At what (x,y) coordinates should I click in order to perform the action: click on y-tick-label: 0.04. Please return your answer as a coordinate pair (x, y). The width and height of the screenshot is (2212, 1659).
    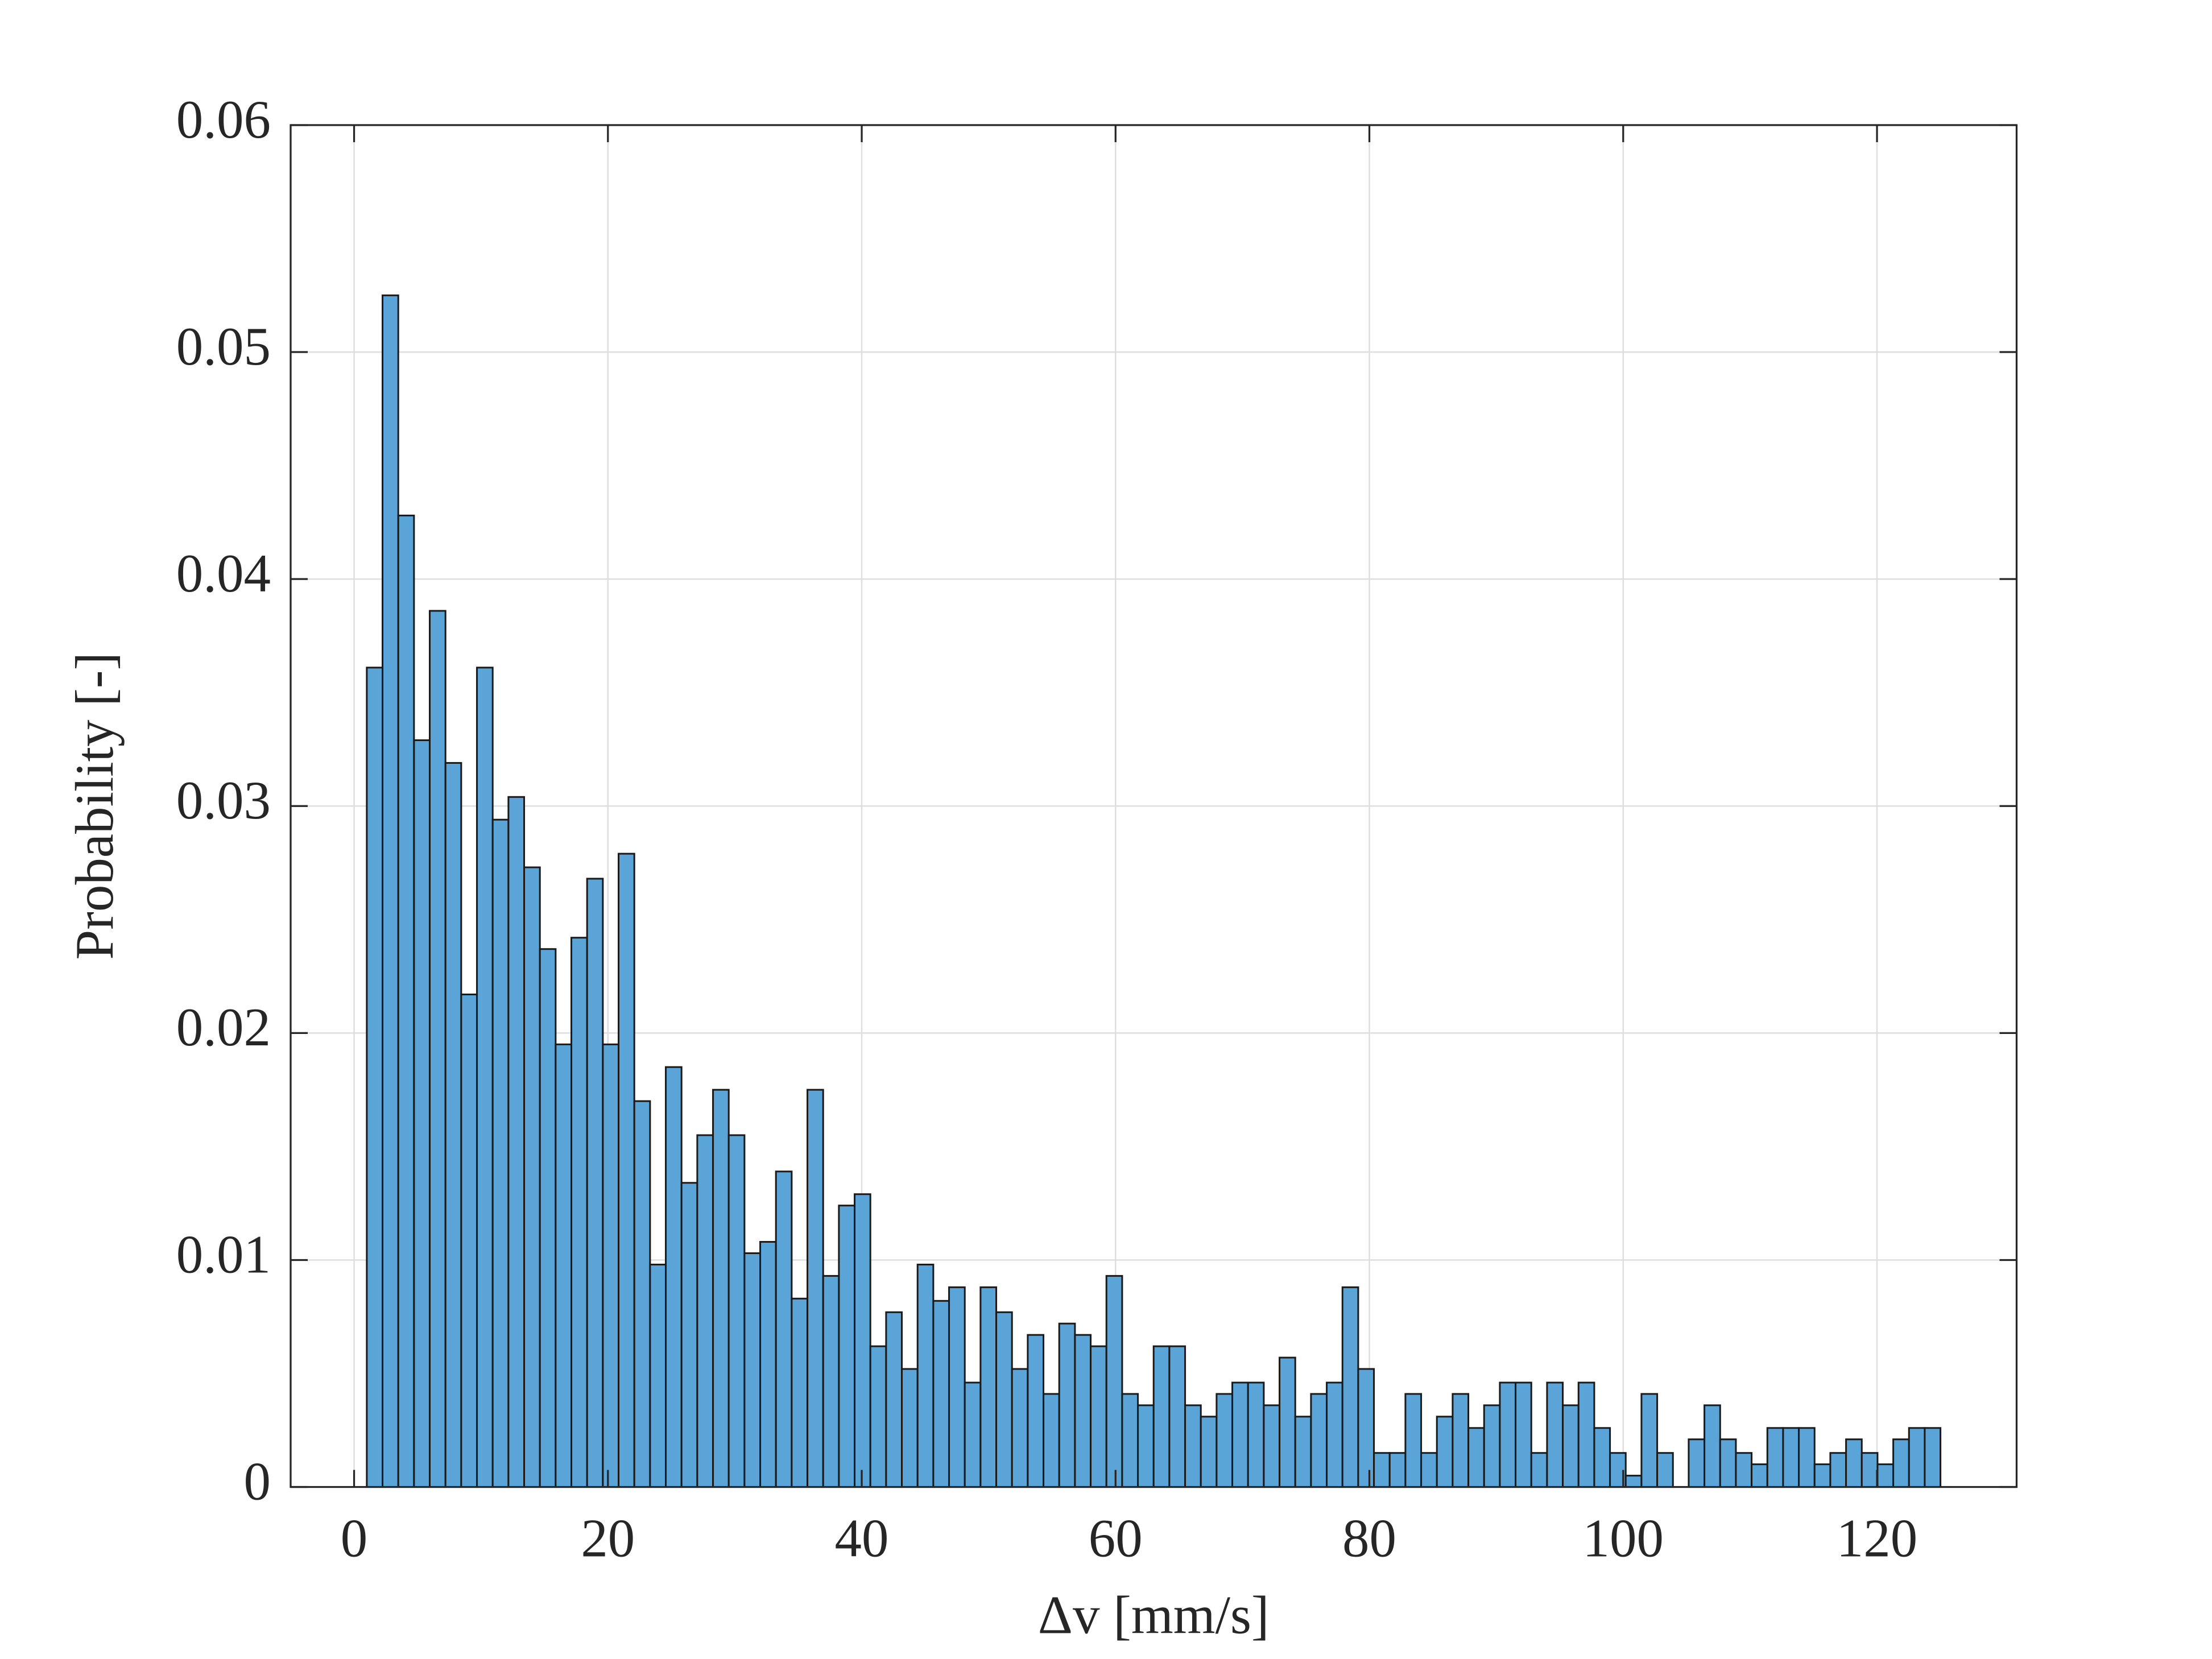
    Looking at the image, I should click on (223, 573).